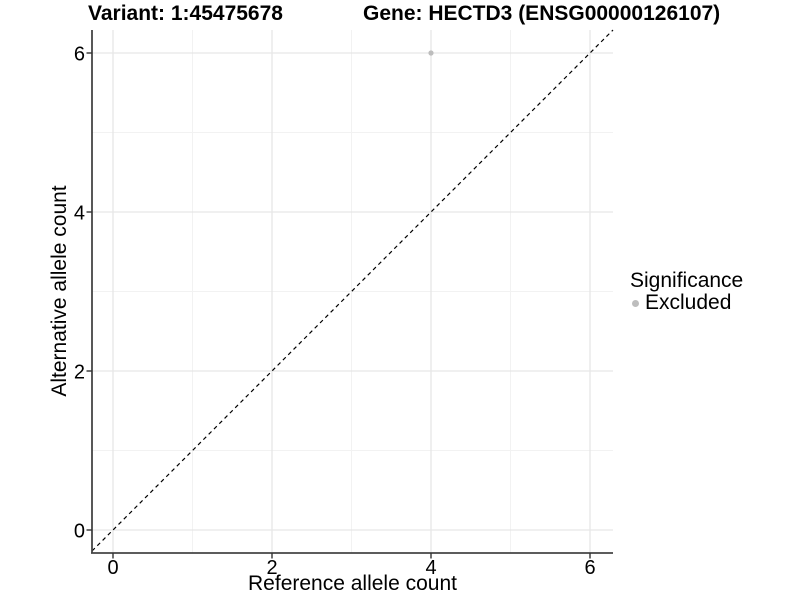 This screenshot has height=600, width=800. What do you see at coordinates (589, 568) in the screenshot?
I see `x-tick-label: 6` at bounding box center [589, 568].